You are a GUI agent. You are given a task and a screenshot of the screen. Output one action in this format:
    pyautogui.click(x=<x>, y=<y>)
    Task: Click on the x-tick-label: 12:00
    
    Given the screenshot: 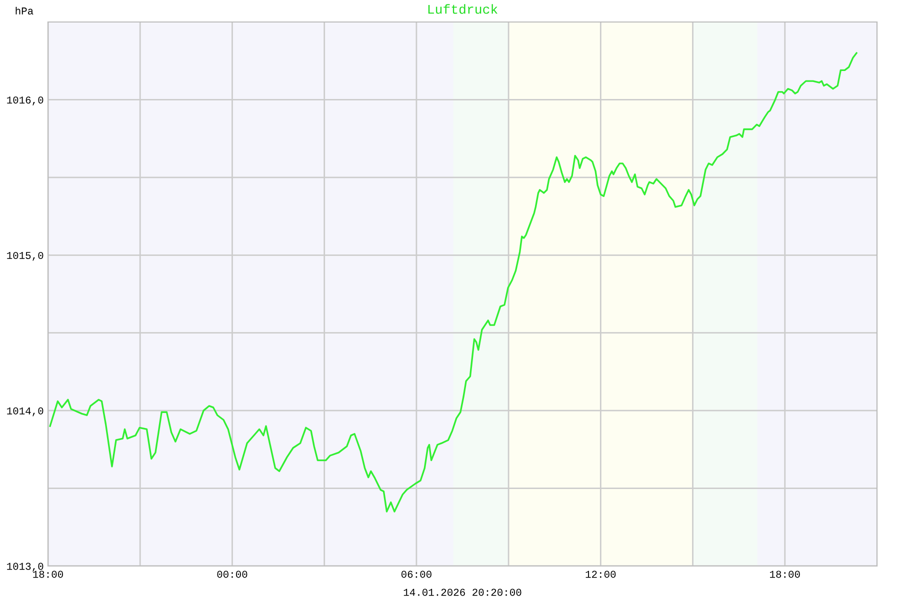 What is the action you would take?
    pyautogui.click(x=601, y=574)
    